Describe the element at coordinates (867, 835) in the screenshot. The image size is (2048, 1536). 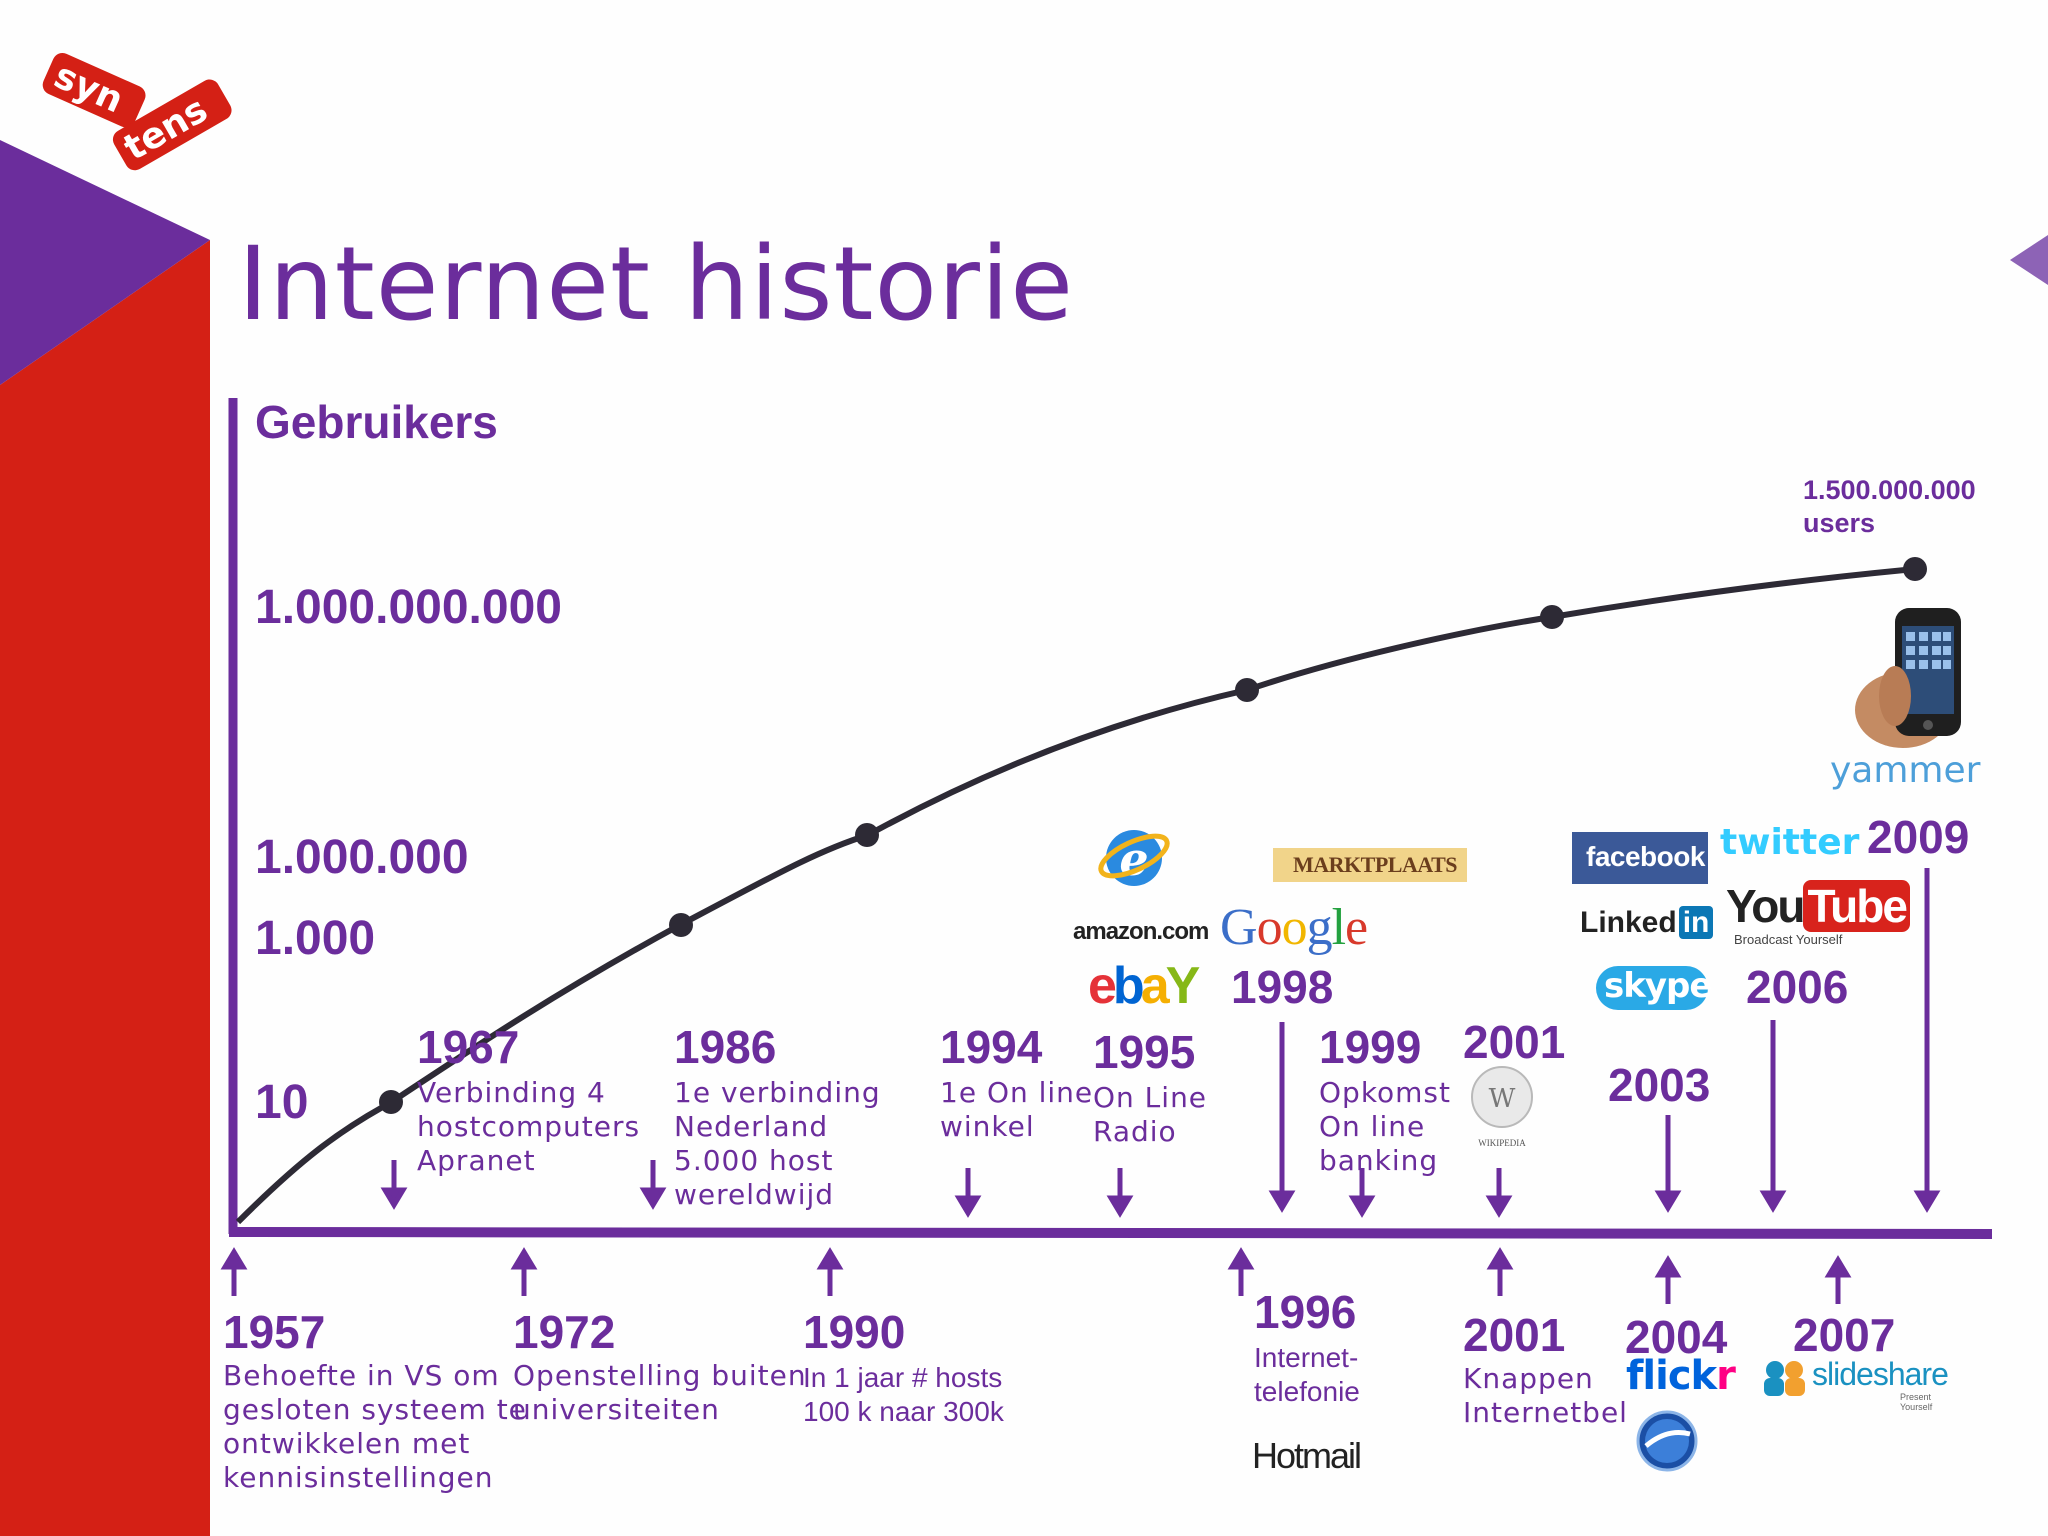
I see `curve-point-1990` at that location.